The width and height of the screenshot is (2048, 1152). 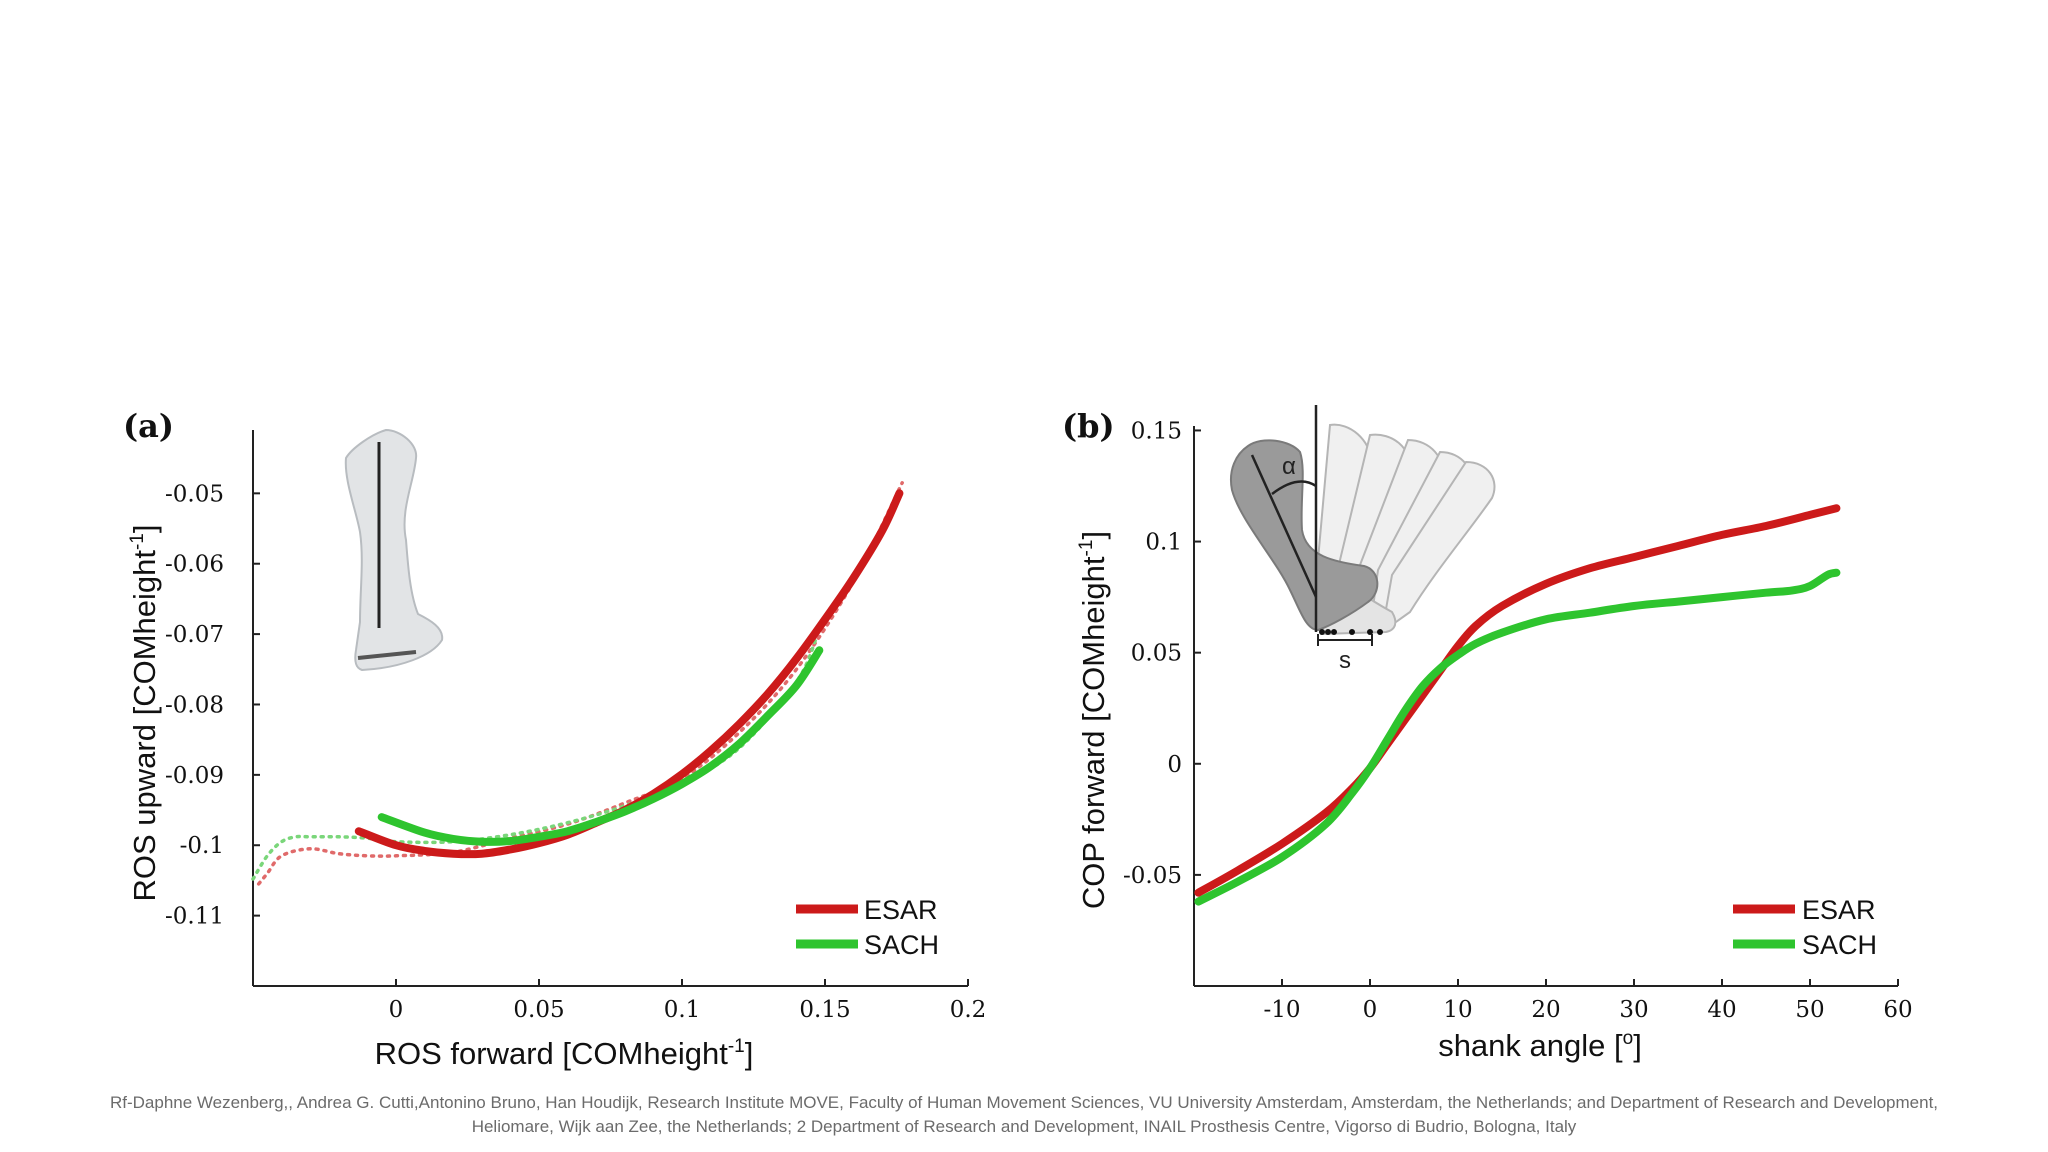 What do you see at coordinates (824, 1010) in the screenshot?
I see `x-tick-label: 0.15` at bounding box center [824, 1010].